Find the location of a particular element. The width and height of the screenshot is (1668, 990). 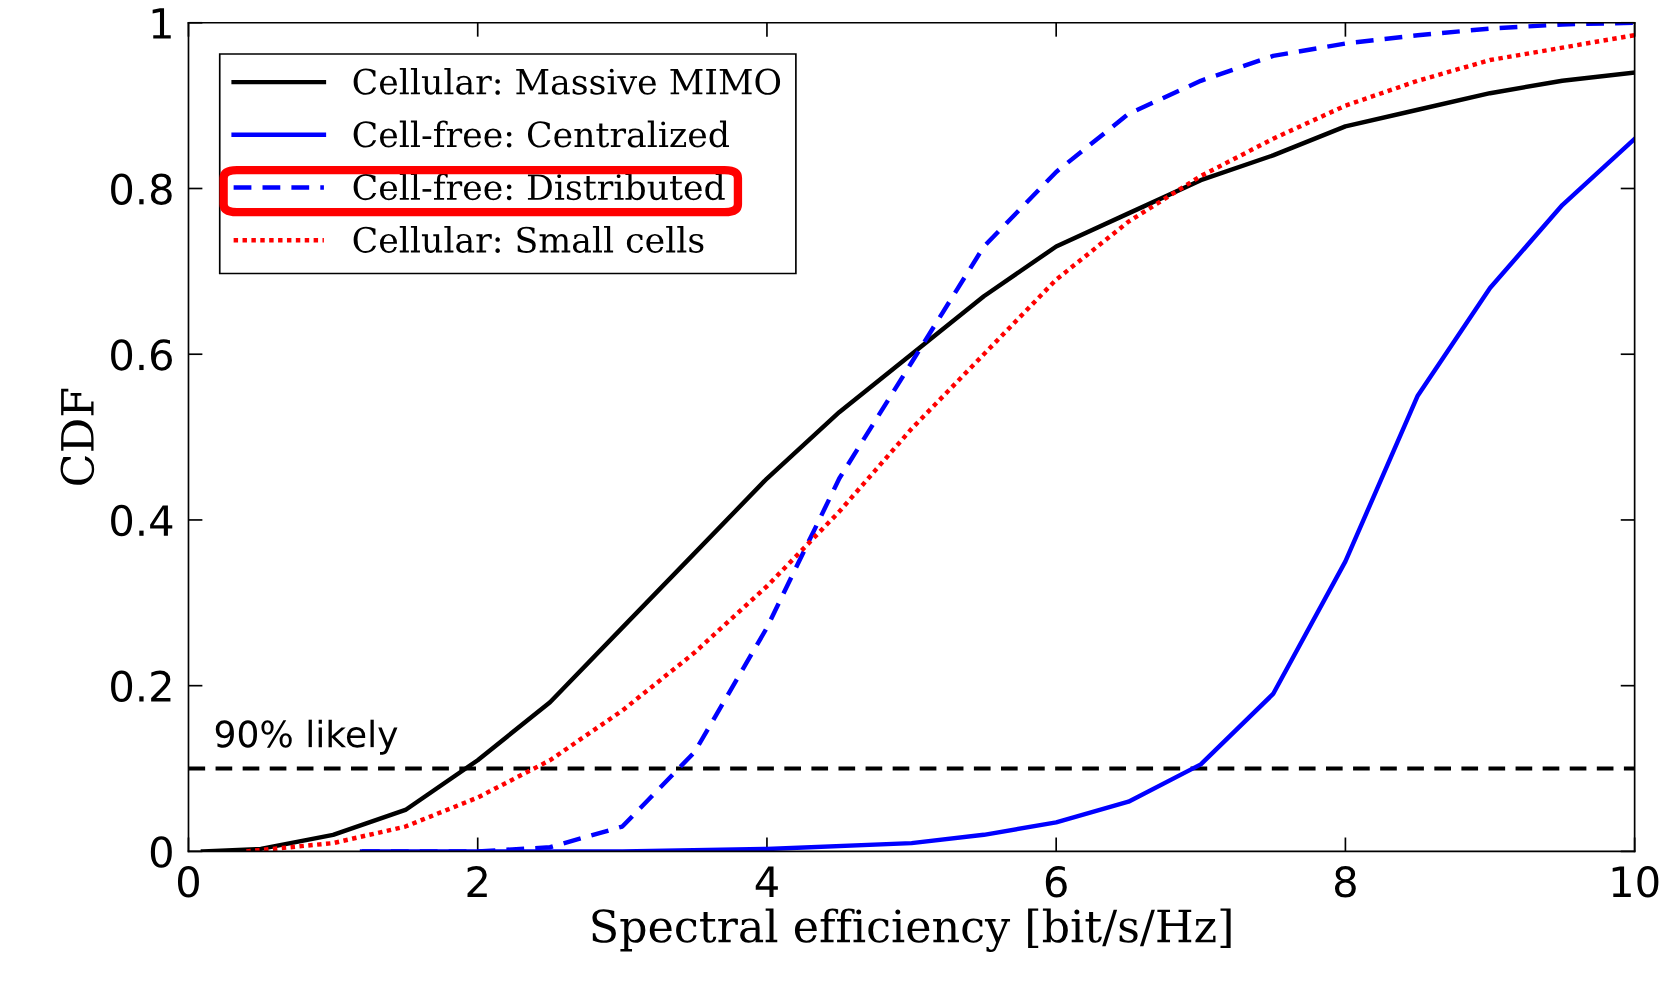

x-tick-label: 8 is located at coordinates (1345, 882).